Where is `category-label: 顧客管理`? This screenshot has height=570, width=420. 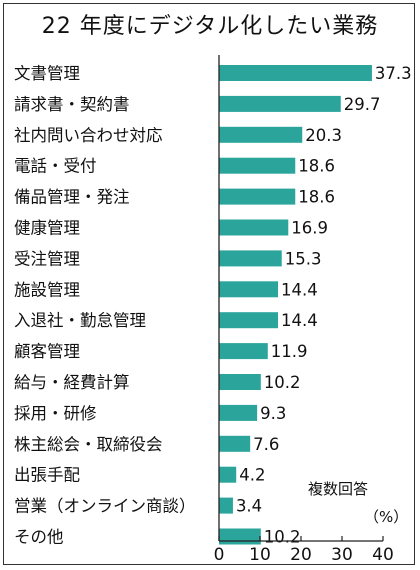 category-label: 顧客管理 is located at coordinates (47, 351).